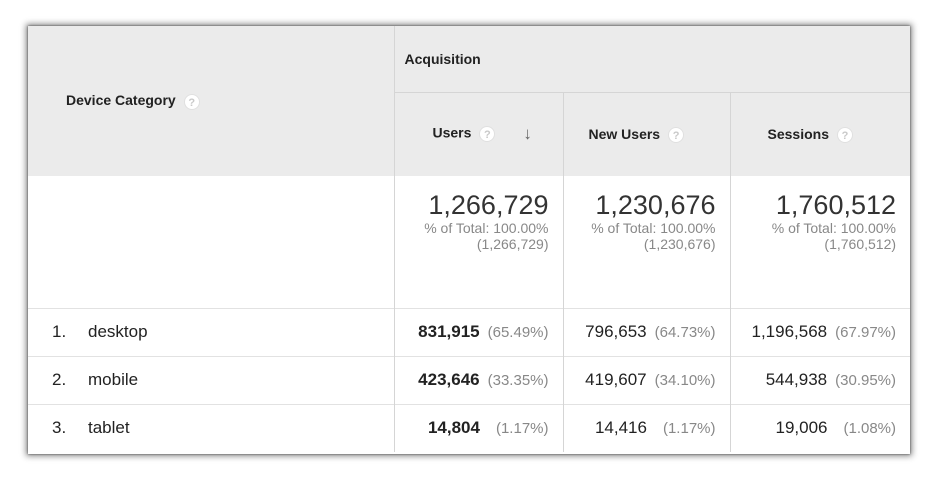 The width and height of the screenshot is (936, 485). I want to click on total-absolute: (1,760,512), so click(860, 244).